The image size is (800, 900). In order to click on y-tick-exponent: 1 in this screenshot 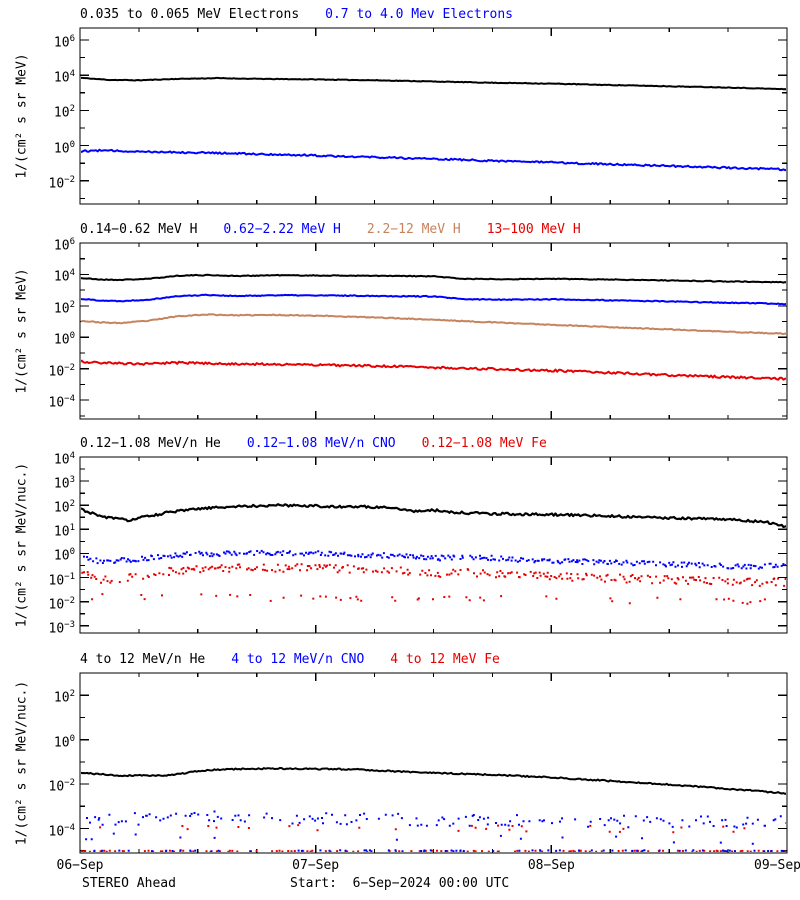, I will do `click(72, 528)`.